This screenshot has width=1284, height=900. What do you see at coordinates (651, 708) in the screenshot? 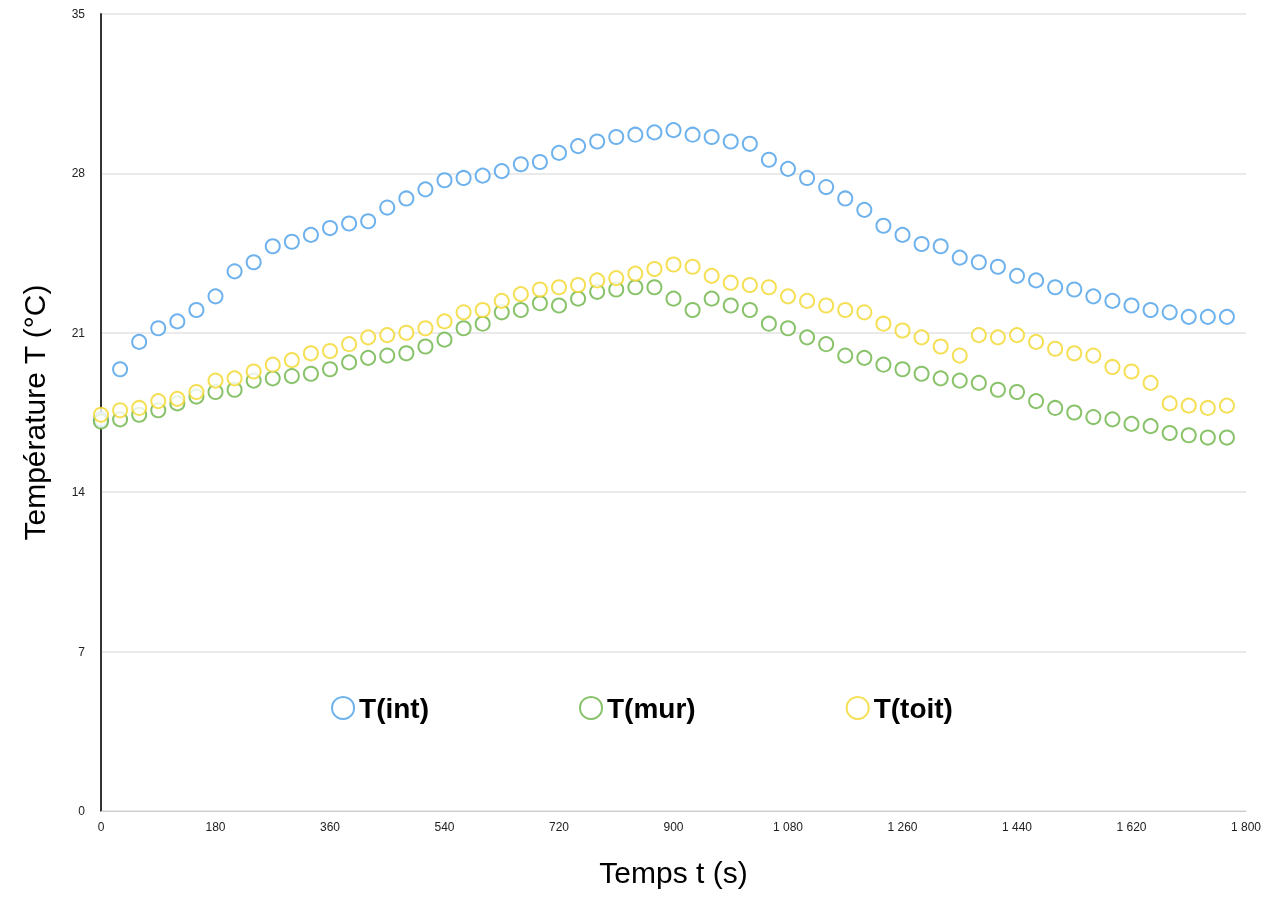
I see `legend-label: T(mur)` at bounding box center [651, 708].